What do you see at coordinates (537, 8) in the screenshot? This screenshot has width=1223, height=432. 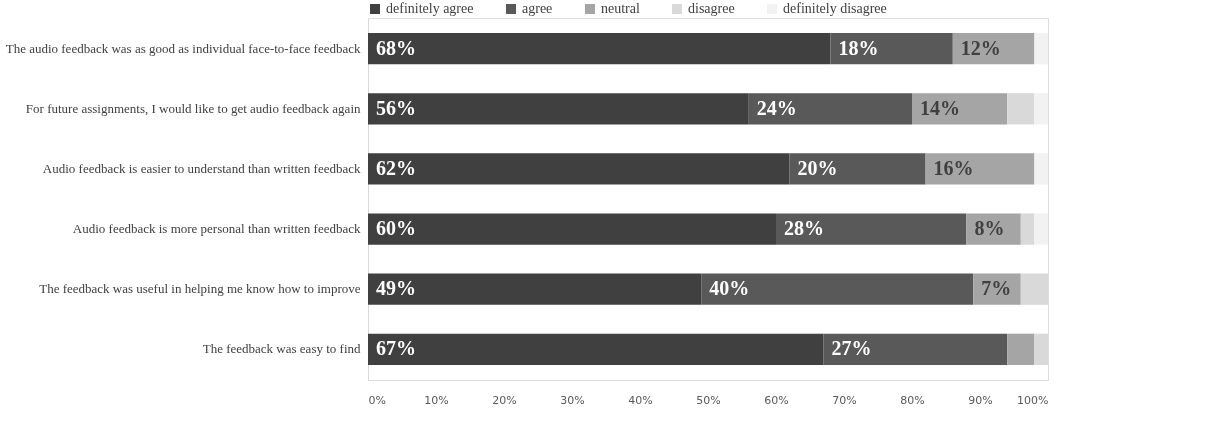 I see `legend-label: agree` at bounding box center [537, 8].